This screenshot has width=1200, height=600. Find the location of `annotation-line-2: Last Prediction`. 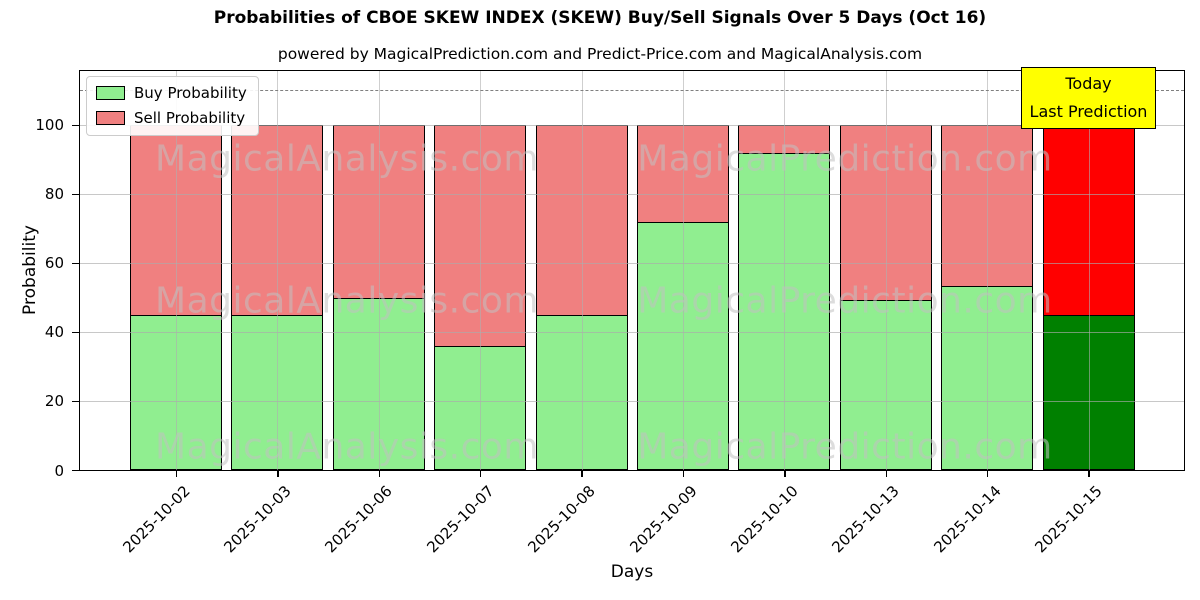

annotation-line-2: Last Prediction is located at coordinates (1088, 111).